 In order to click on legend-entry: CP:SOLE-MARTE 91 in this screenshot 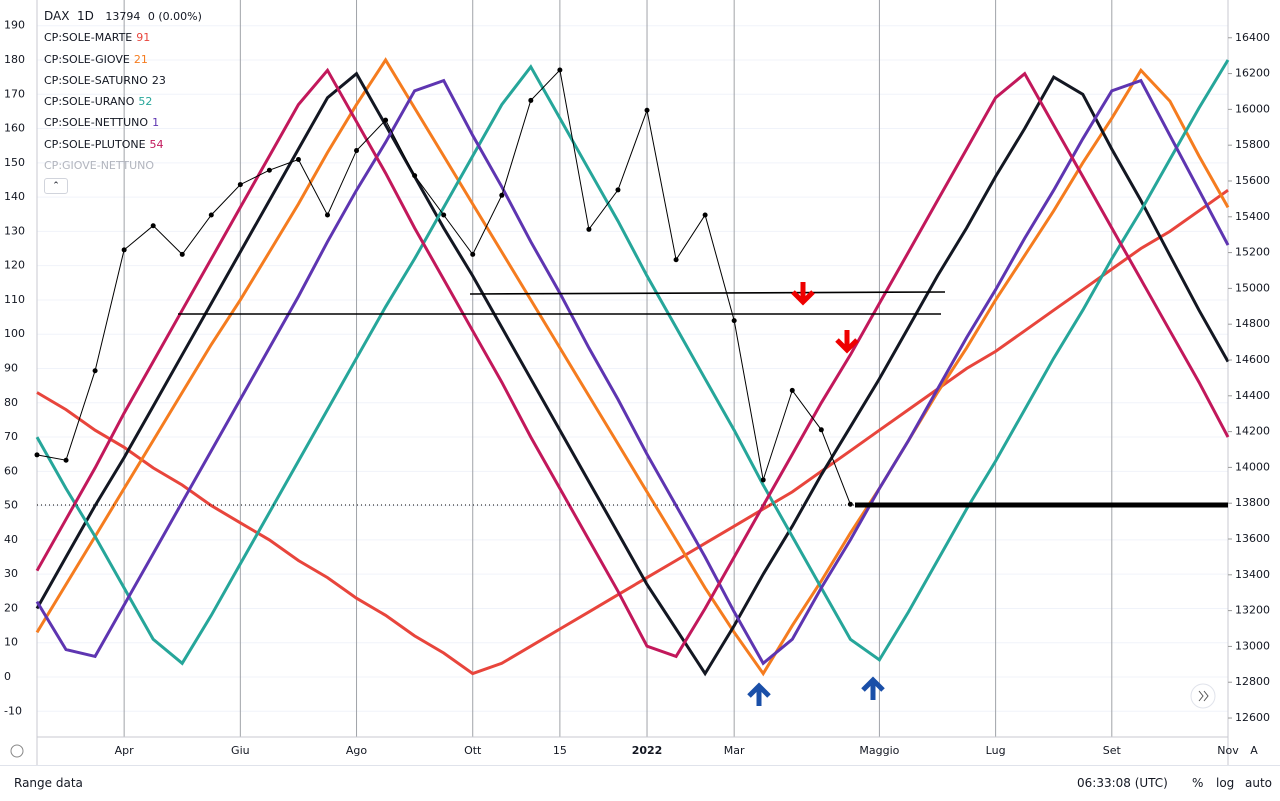, I will do `click(125, 37)`.